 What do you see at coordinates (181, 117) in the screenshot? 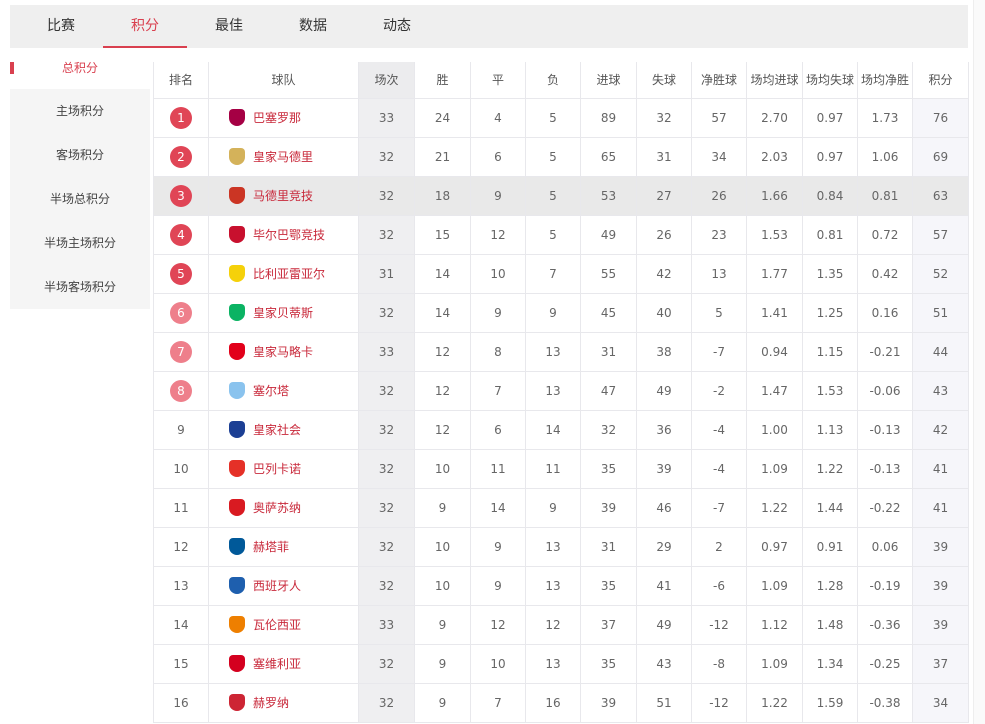
I see `rank-cell: 1` at bounding box center [181, 117].